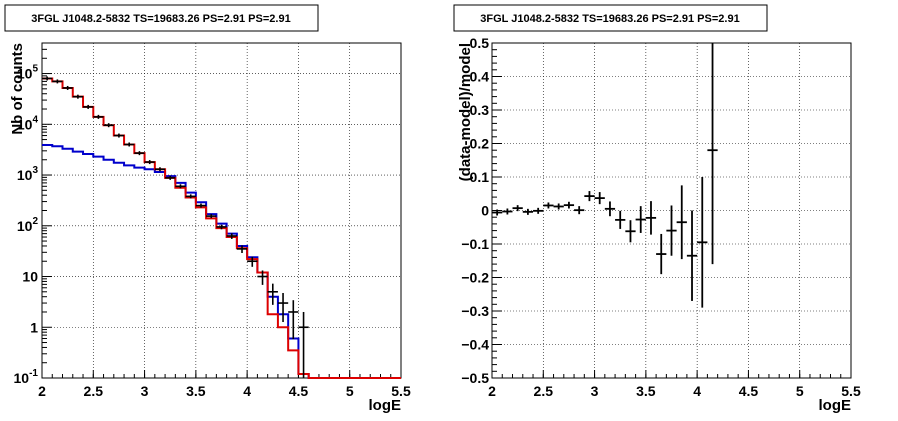  Describe the element at coordinates (480, 177) in the screenshot. I see `residual-ytick-label: 0.1` at that location.